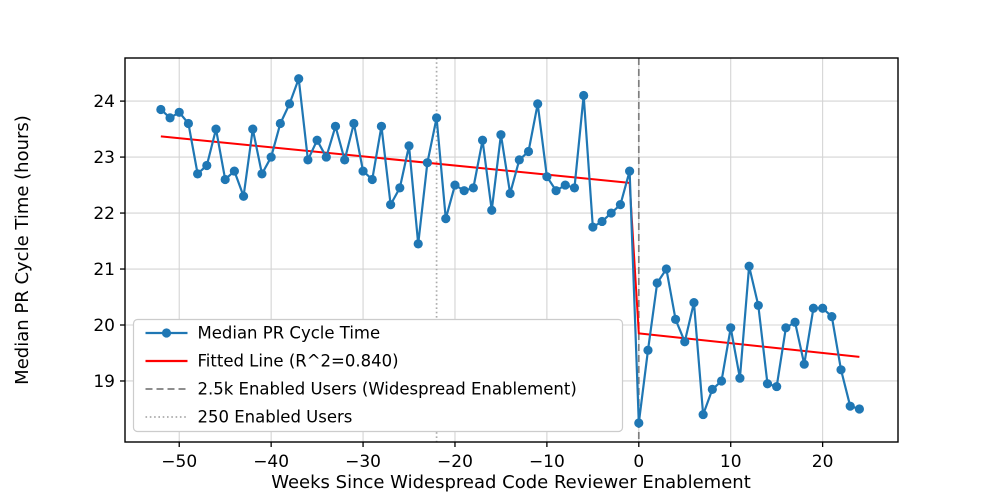 Image resolution: width=996 pixels, height=498 pixels. I want to click on x-tick-label: −50, so click(179, 462).